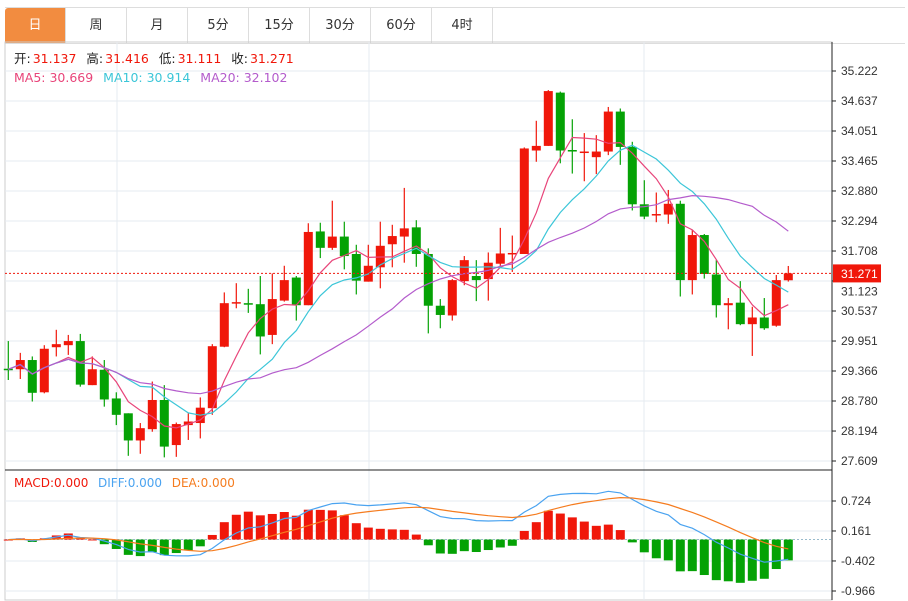 This screenshot has width=908, height=601. I want to click on timeframe-tabs: 日 周 月 5分 15分 30分 60分 4时, so click(455, 25).